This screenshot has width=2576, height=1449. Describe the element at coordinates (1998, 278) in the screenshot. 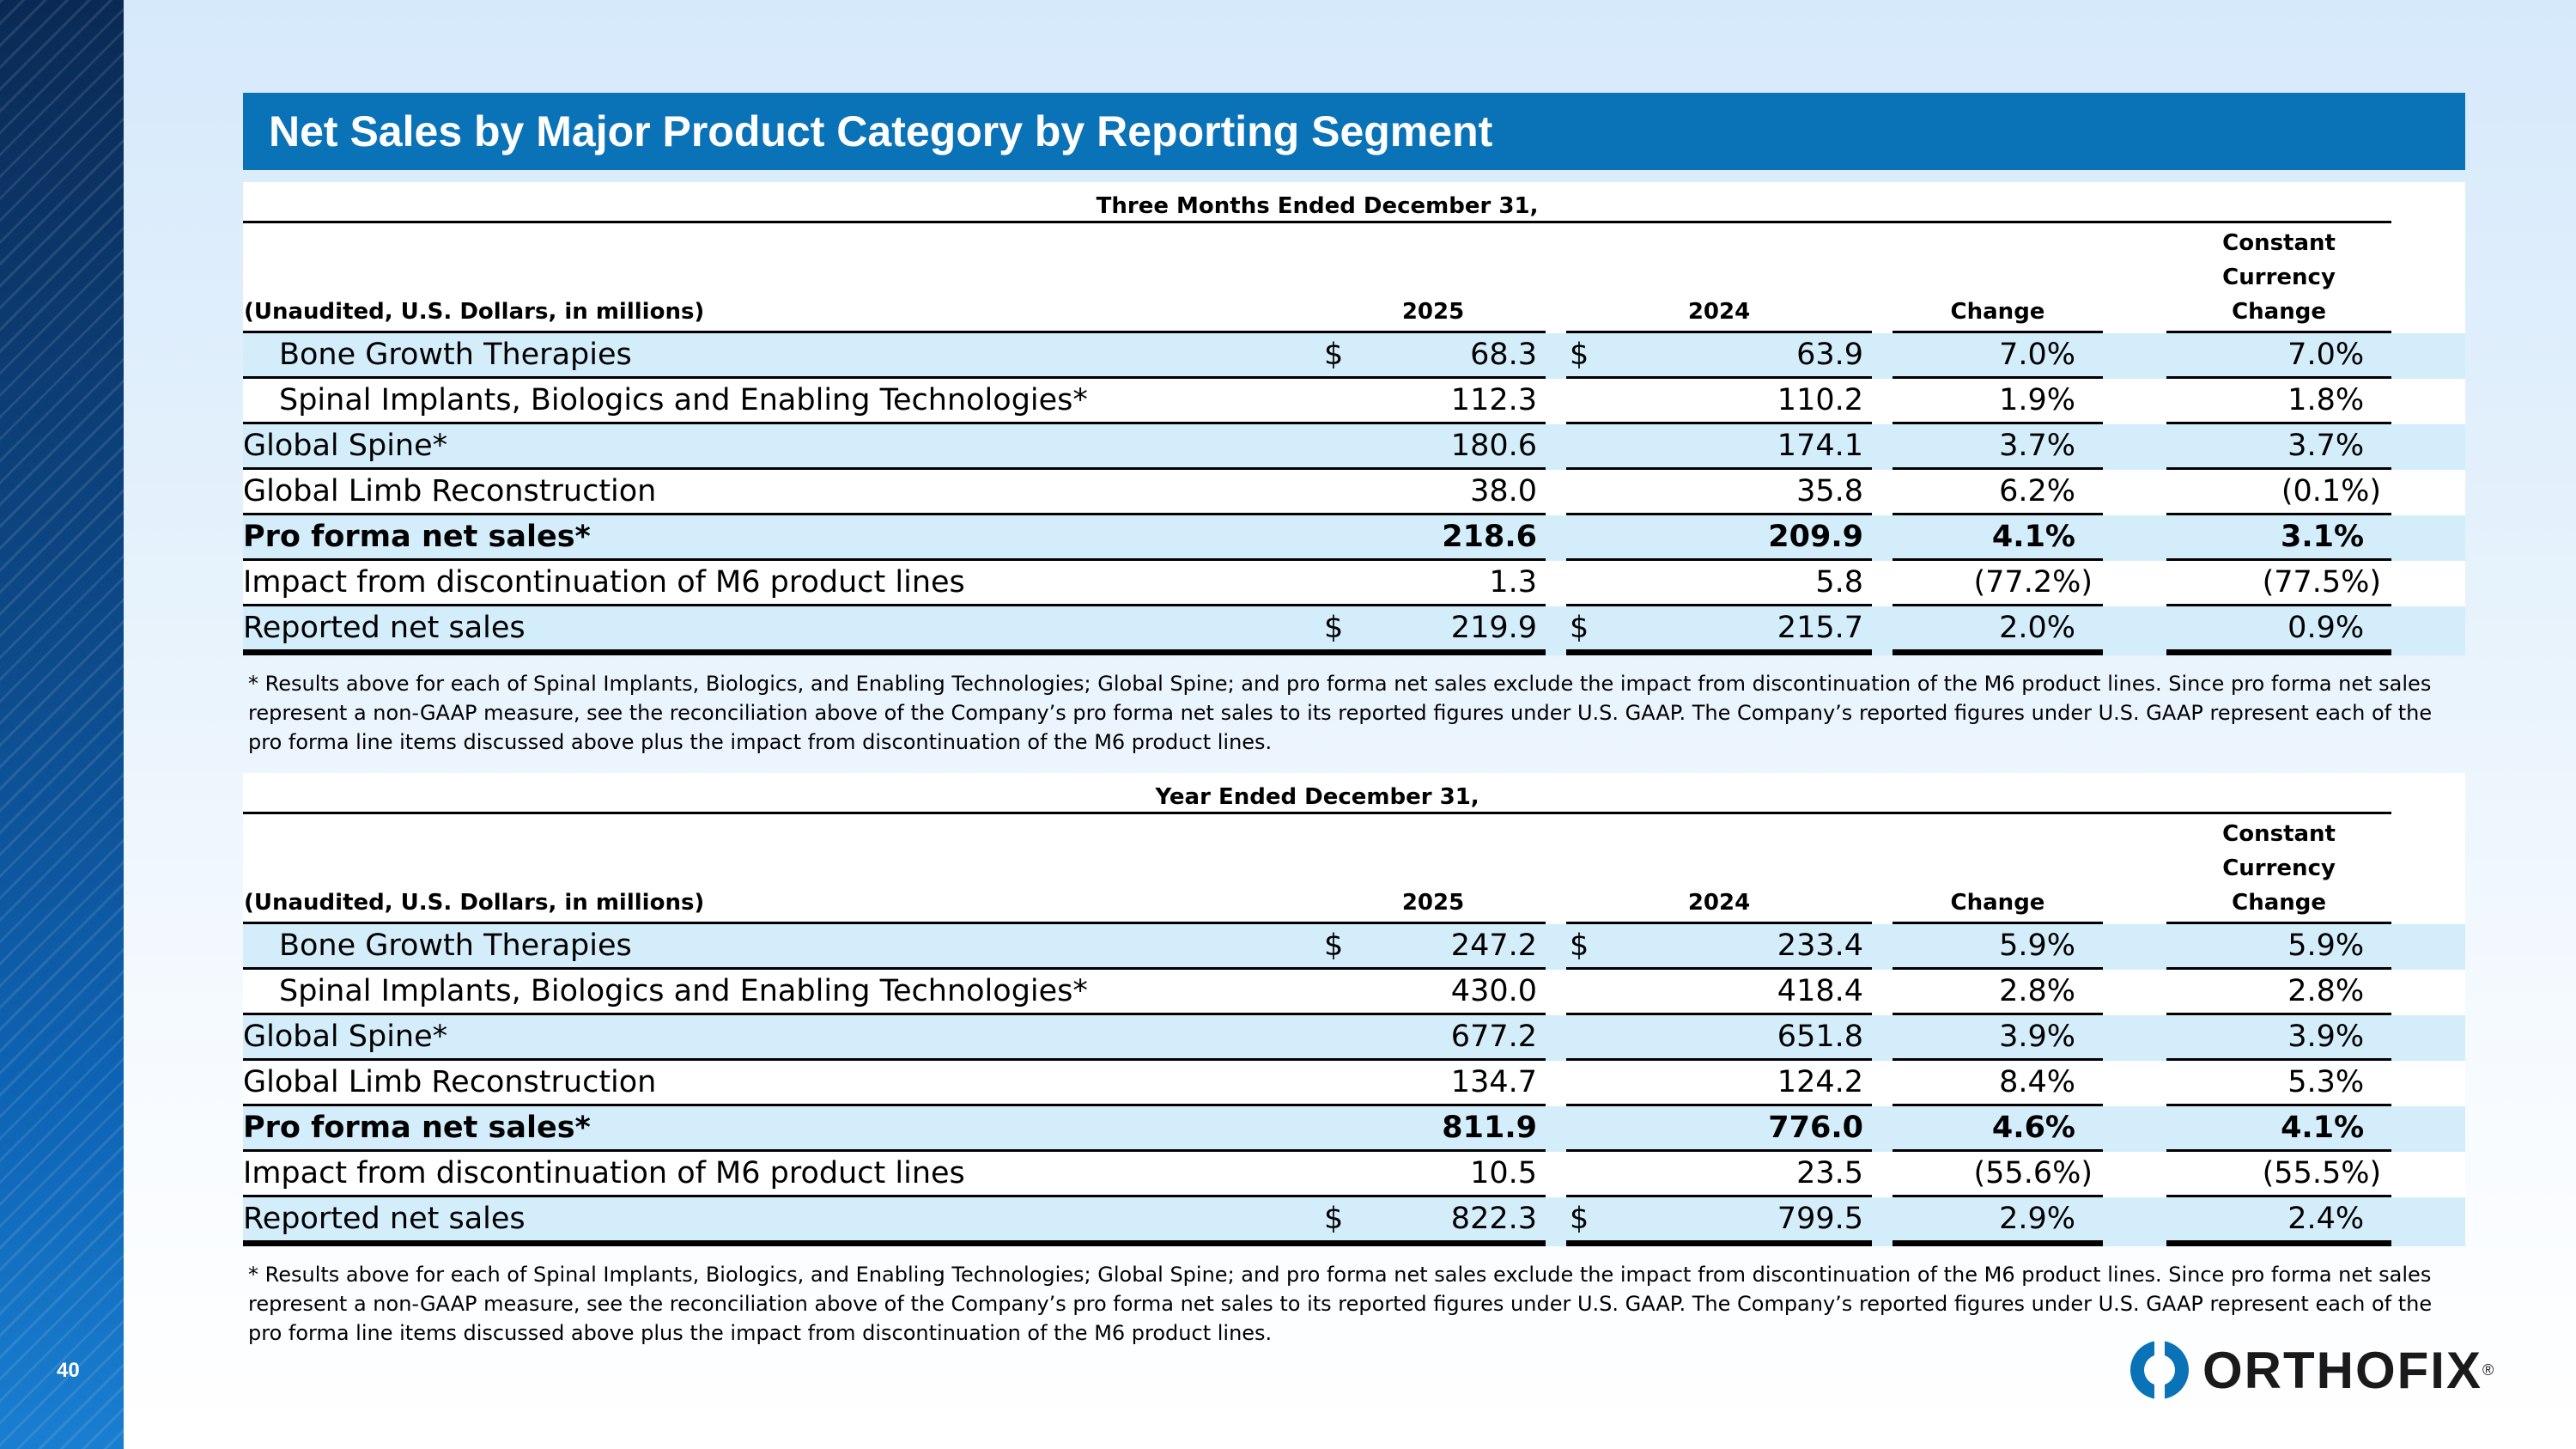

I see `col-header-change: Change` at that location.